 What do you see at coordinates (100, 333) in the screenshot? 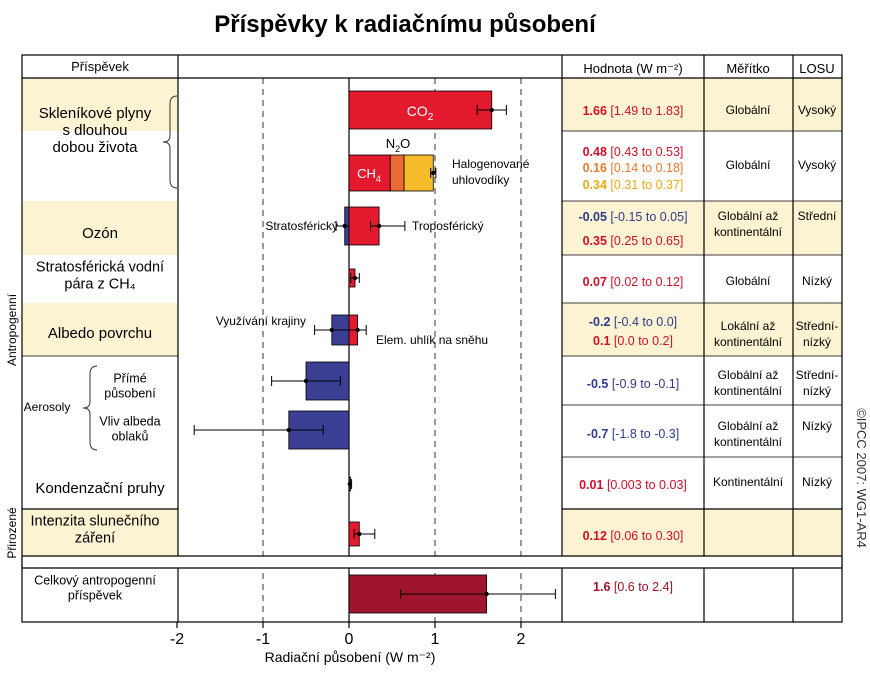
I see `row-label: Albedo povrchu` at bounding box center [100, 333].